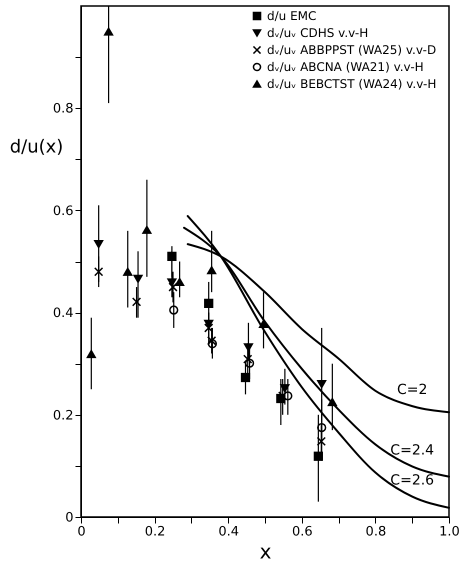 The image size is (465, 564). What do you see at coordinates (376, 532) in the screenshot?
I see `x-tick-label: 0.8` at bounding box center [376, 532].